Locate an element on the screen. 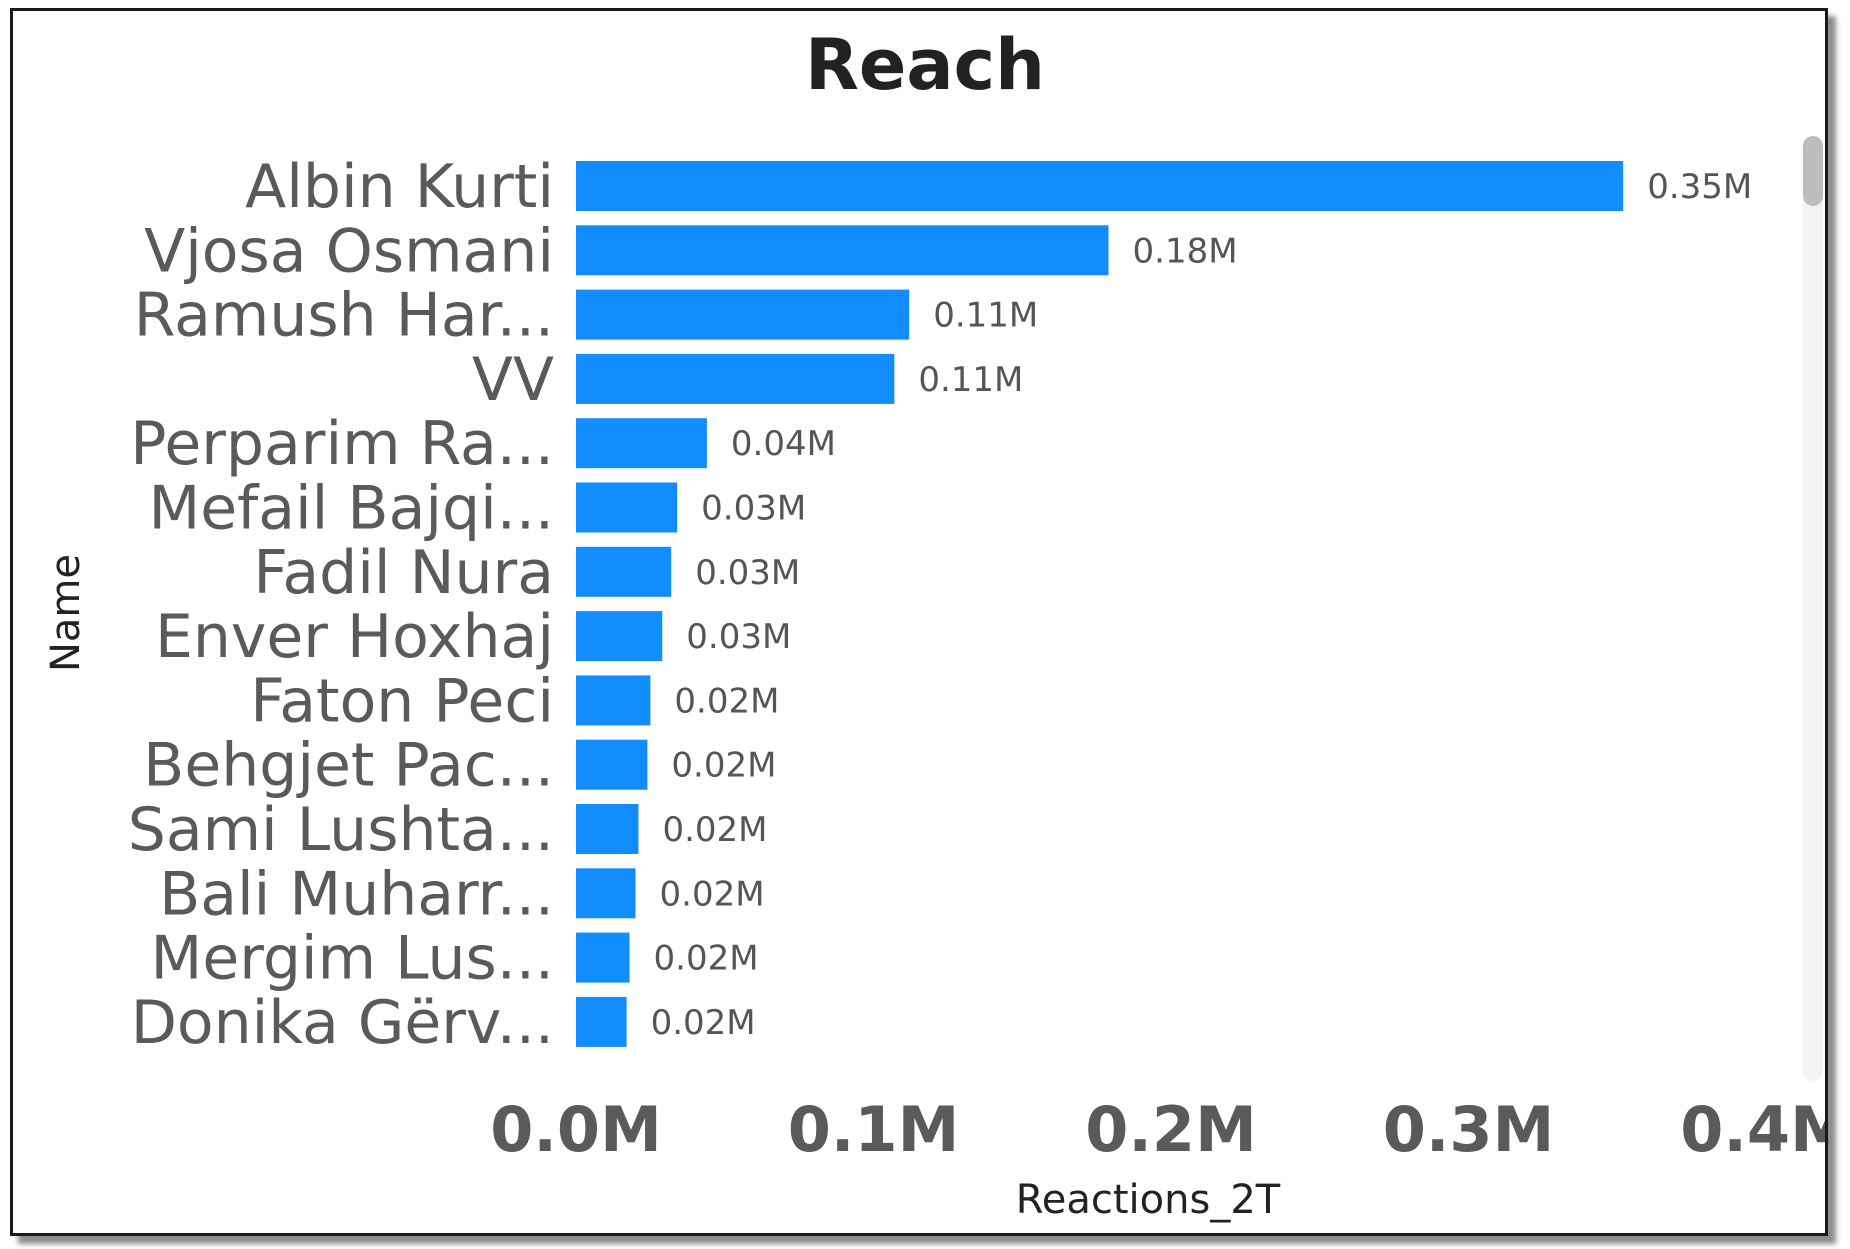 The height and width of the screenshot is (1249, 1850). data-label-13: 0.02M is located at coordinates (703, 1023).